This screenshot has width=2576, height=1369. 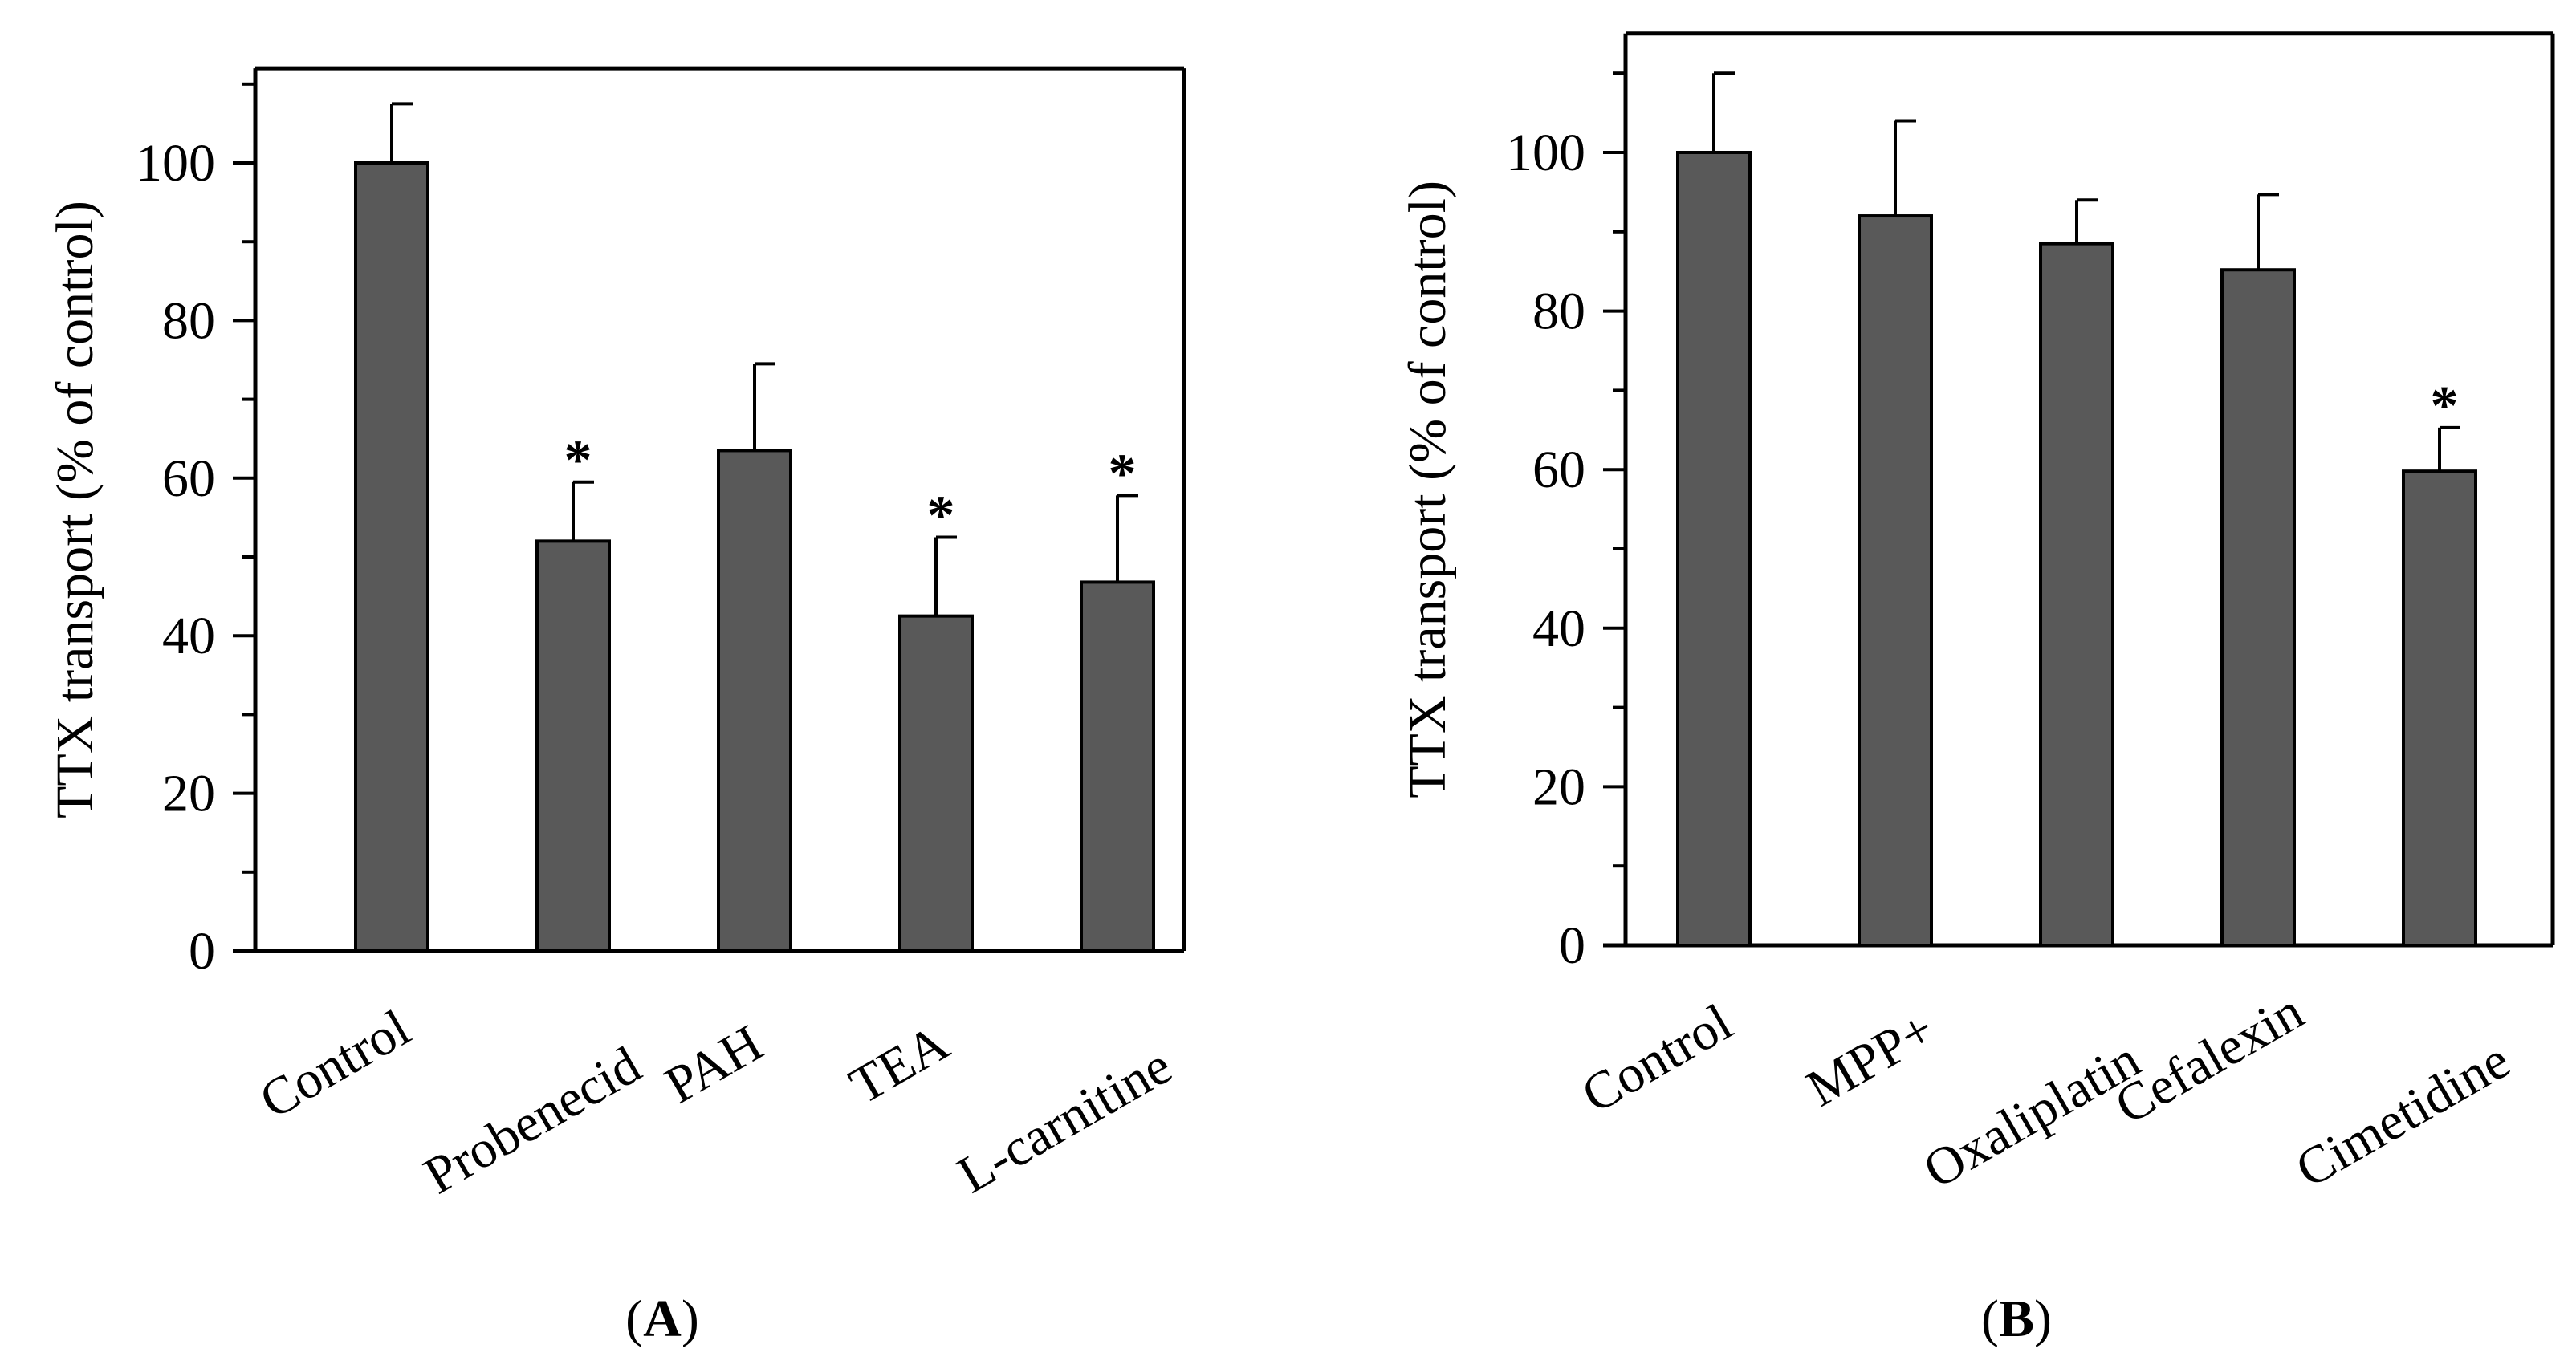 What do you see at coordinates (2403, 1114) in the screenshot?
I see `category-label: Cimetidine` at bounding box center [2403, 1114].